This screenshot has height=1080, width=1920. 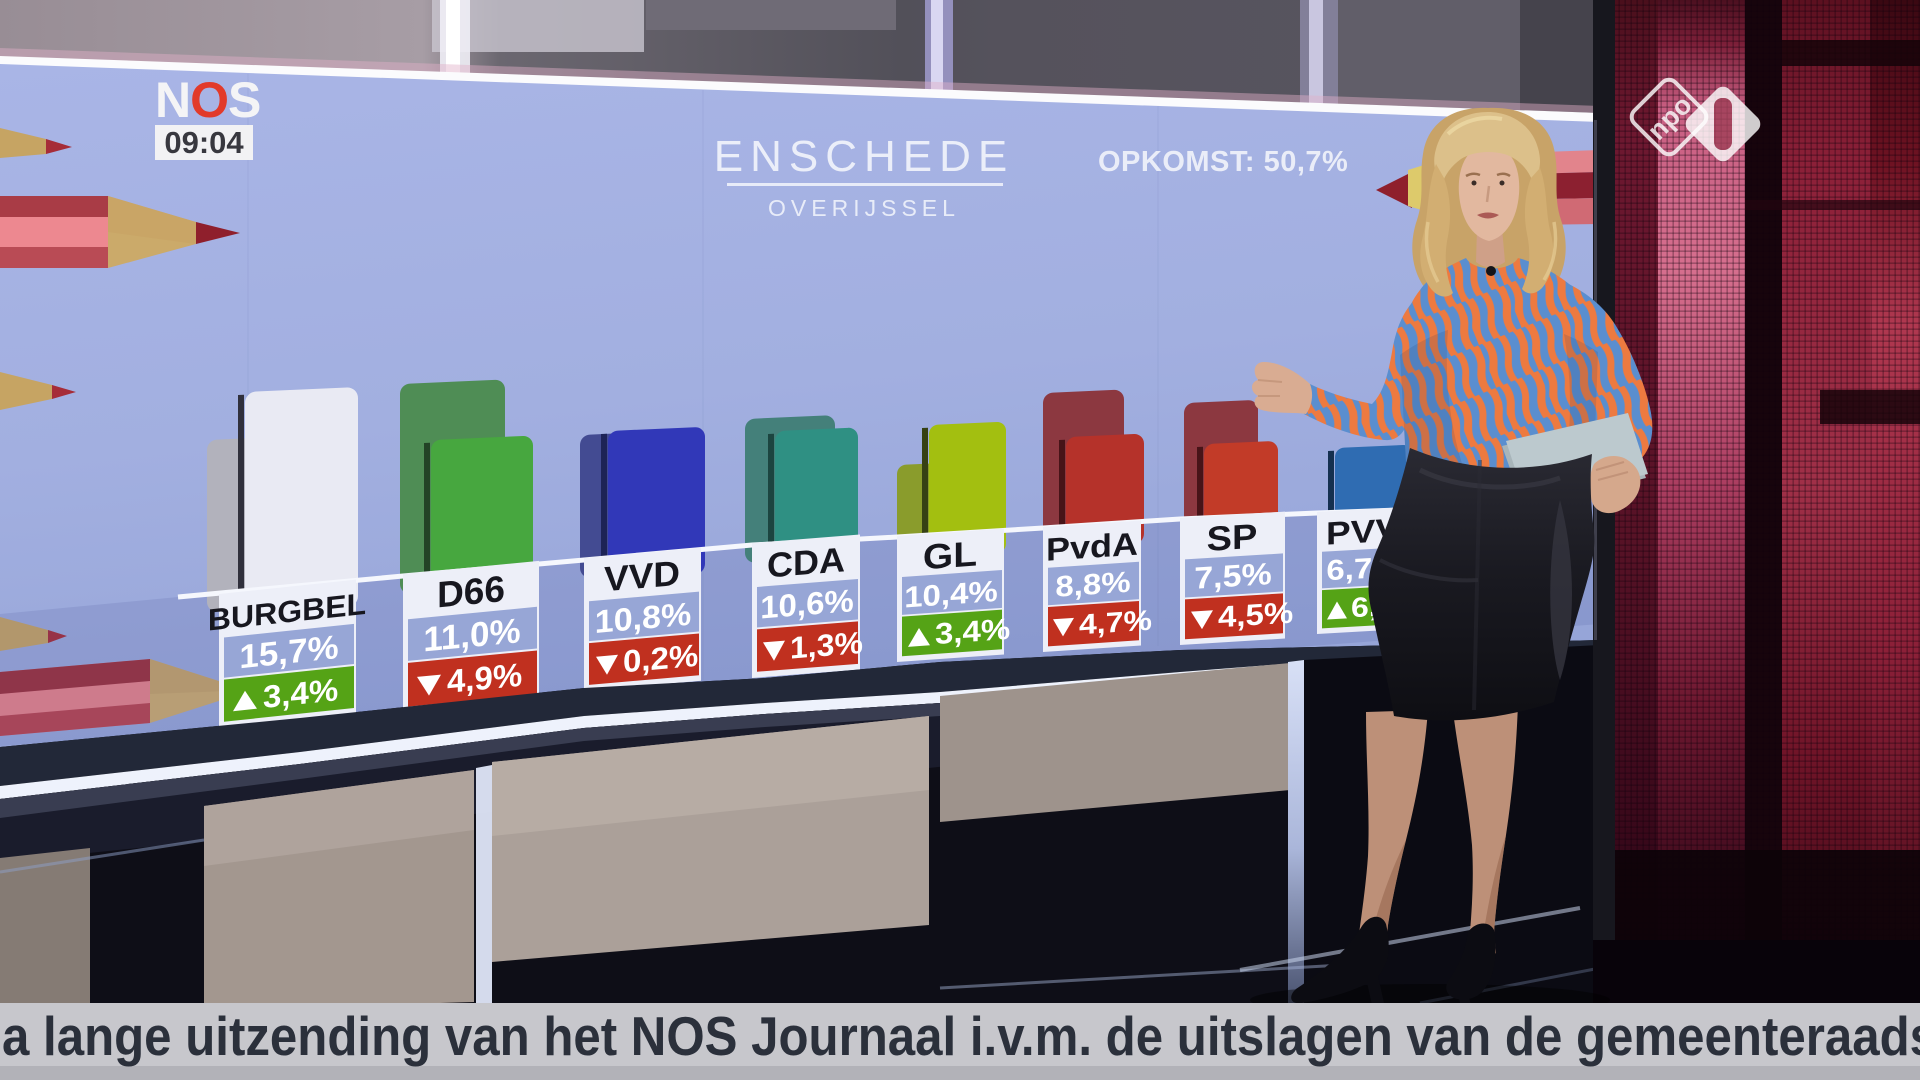 What do you see at coordinates (807, 604) in the screenshot?
I see `svg-text: 10,6%` at bounding box center [807, 604].